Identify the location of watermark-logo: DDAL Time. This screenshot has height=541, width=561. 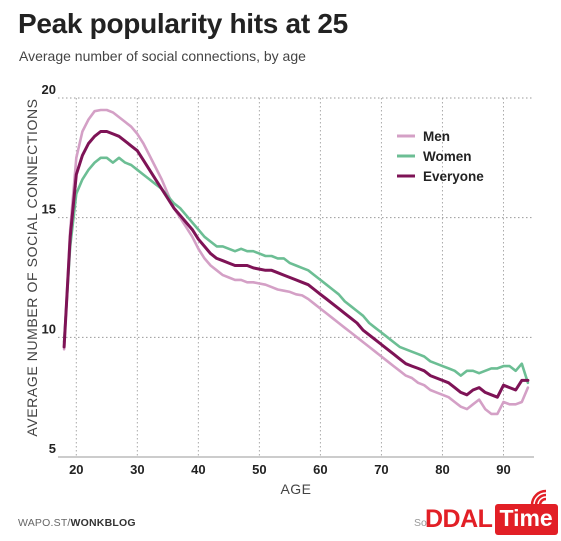
(491, 513).